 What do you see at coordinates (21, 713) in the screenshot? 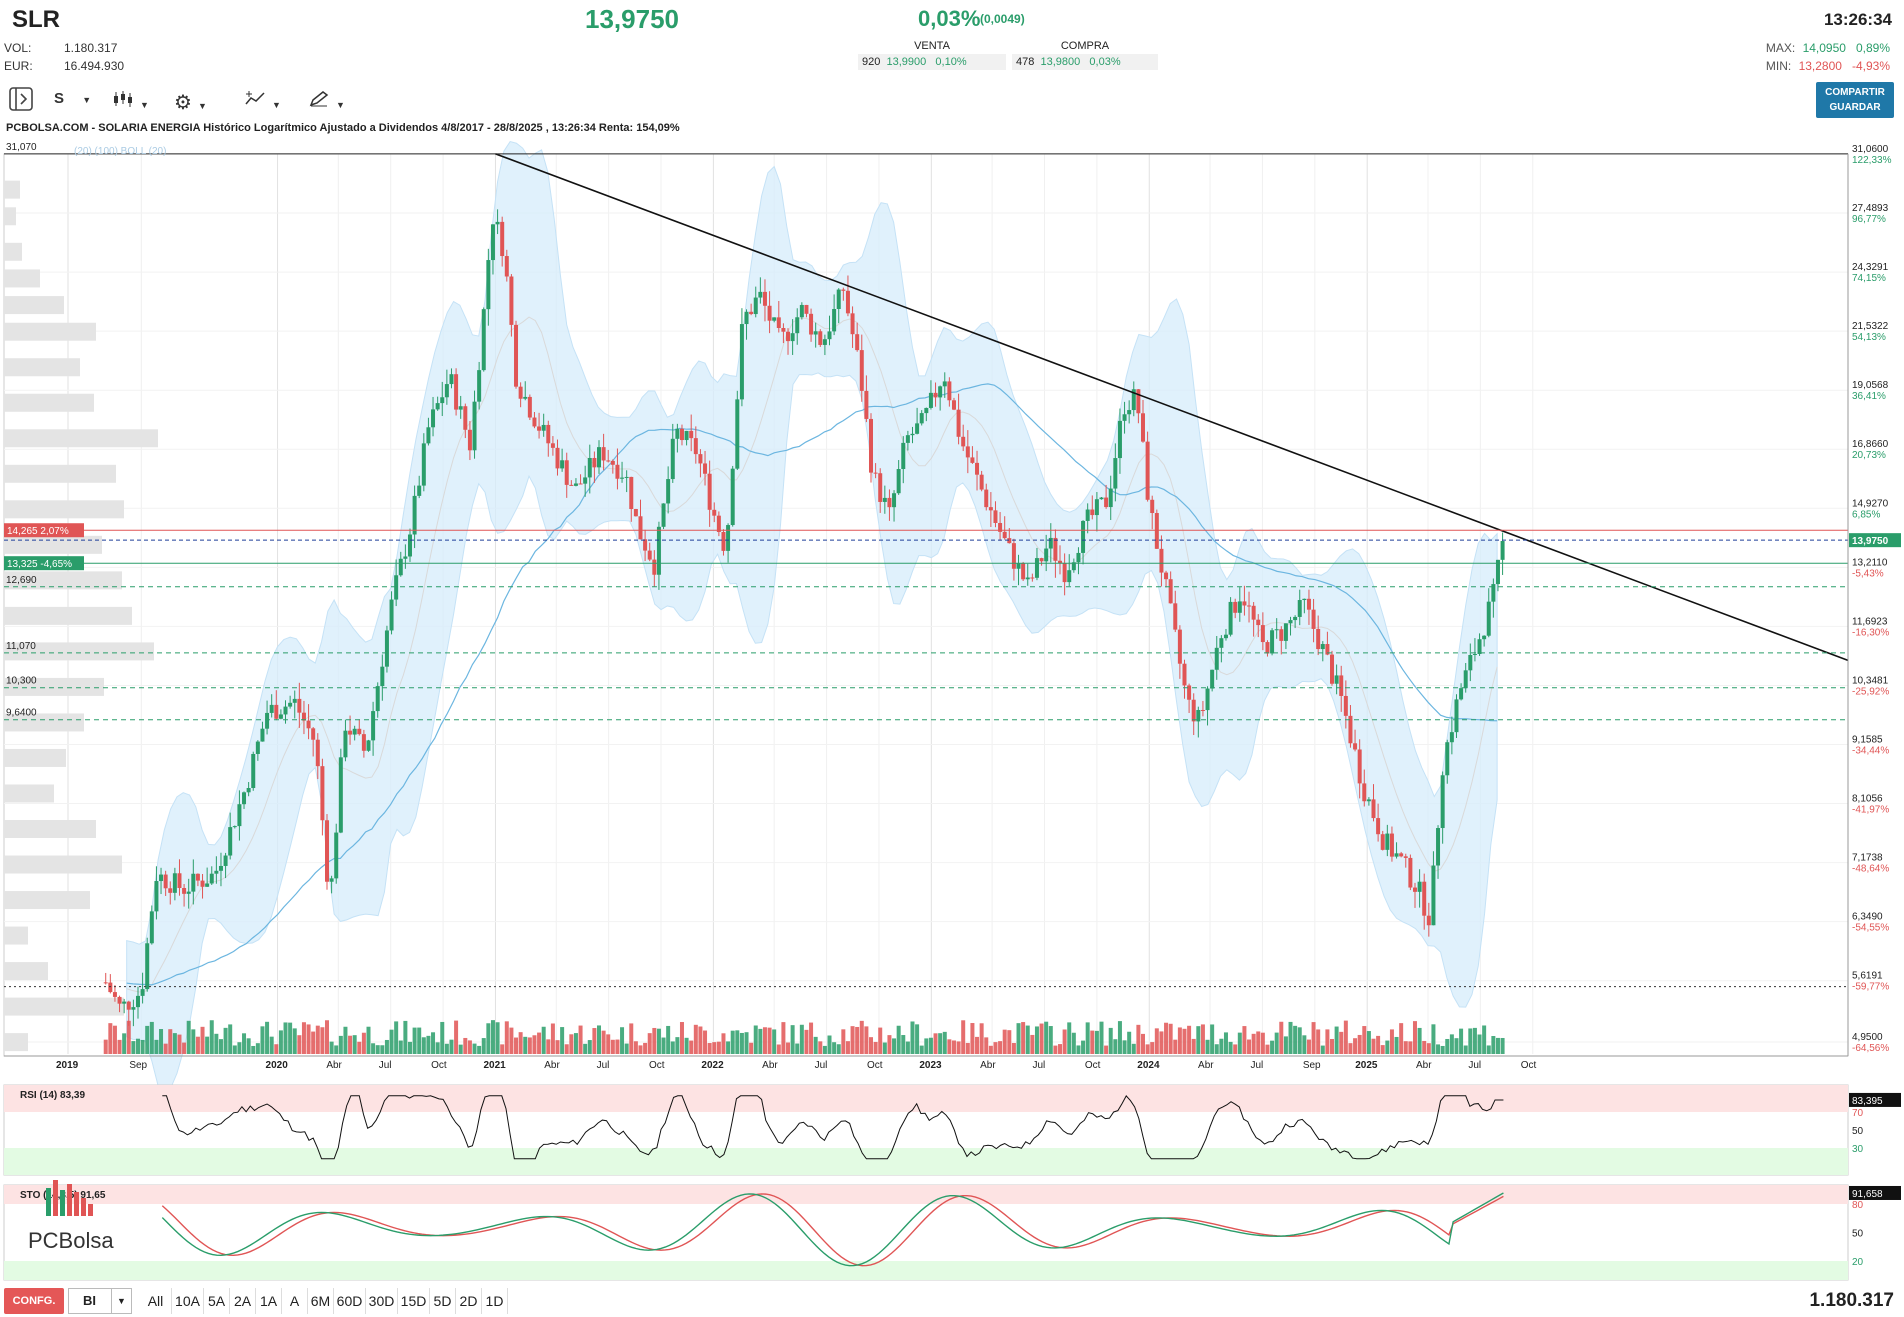
I see `level-label: 9,6400` at bounding box center [21, 713].